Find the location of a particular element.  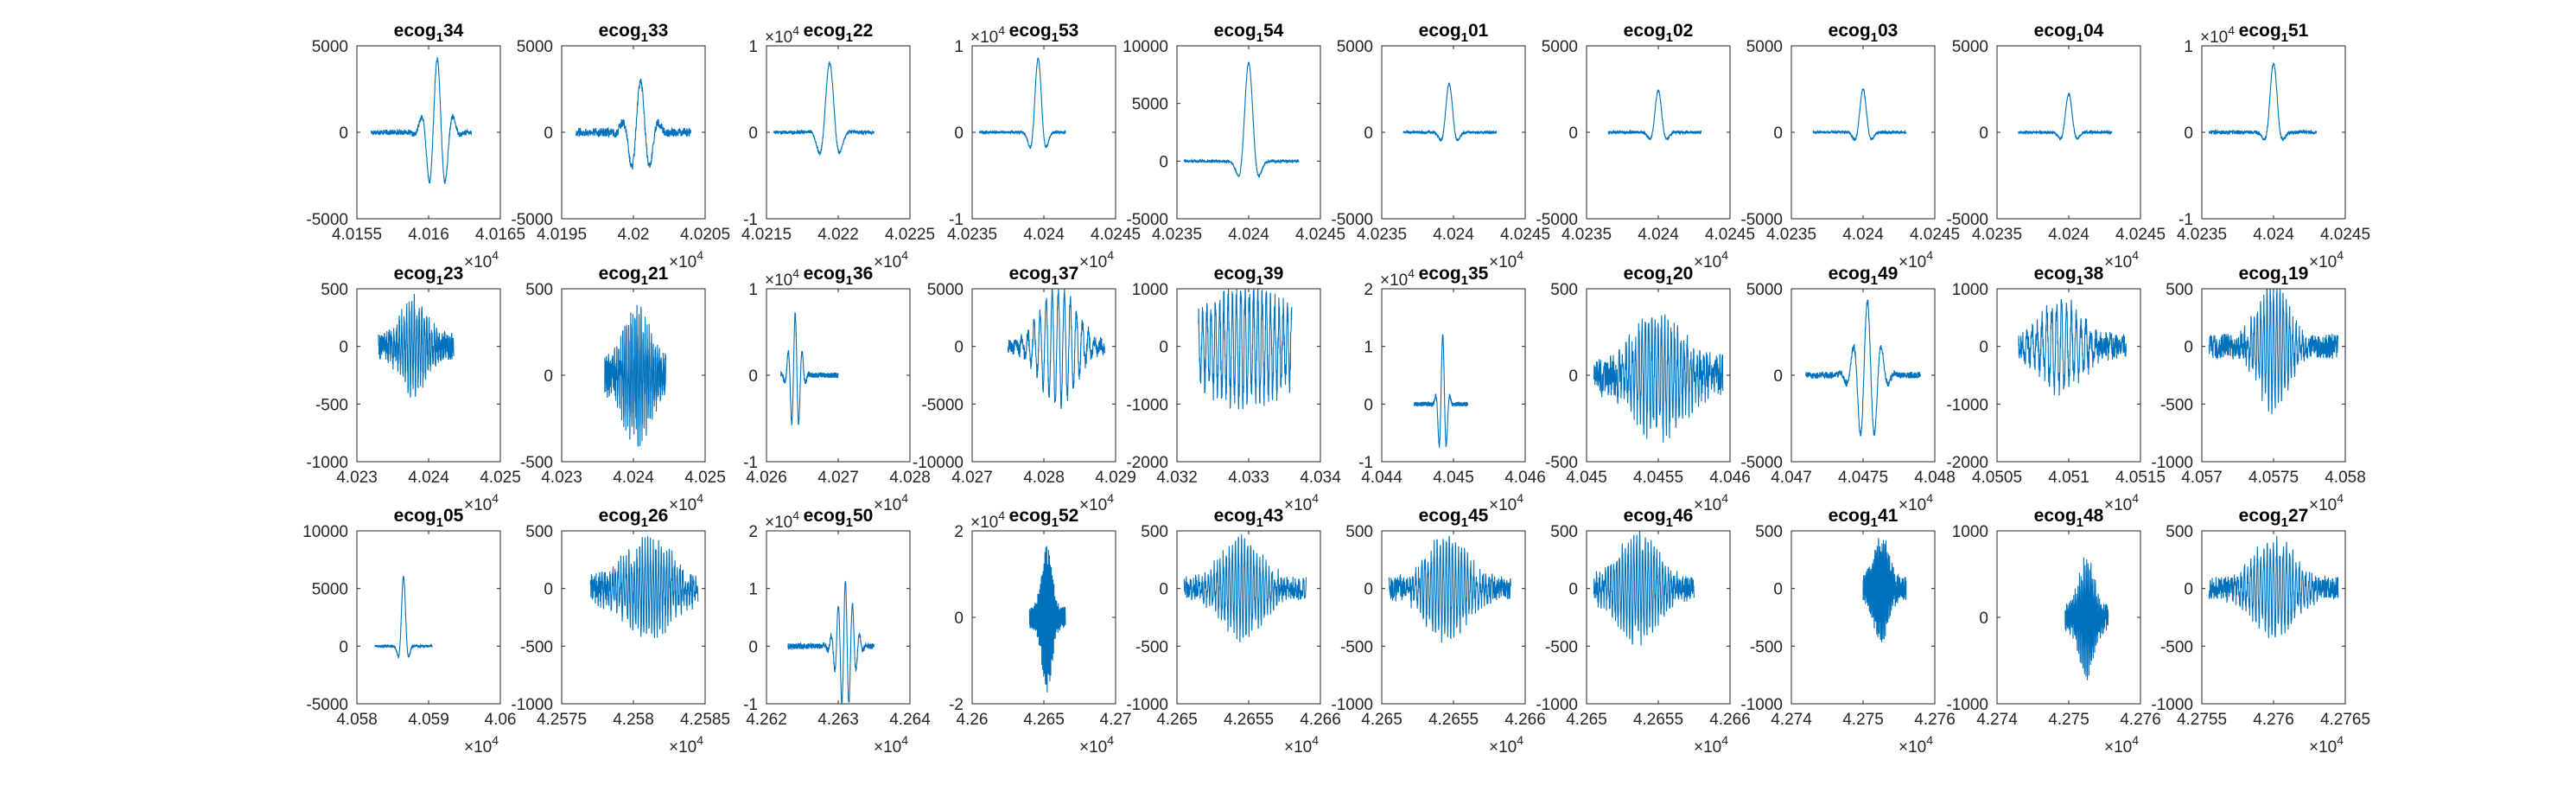

subplot-title: ecog101 is located at coordinates (1454, 33).